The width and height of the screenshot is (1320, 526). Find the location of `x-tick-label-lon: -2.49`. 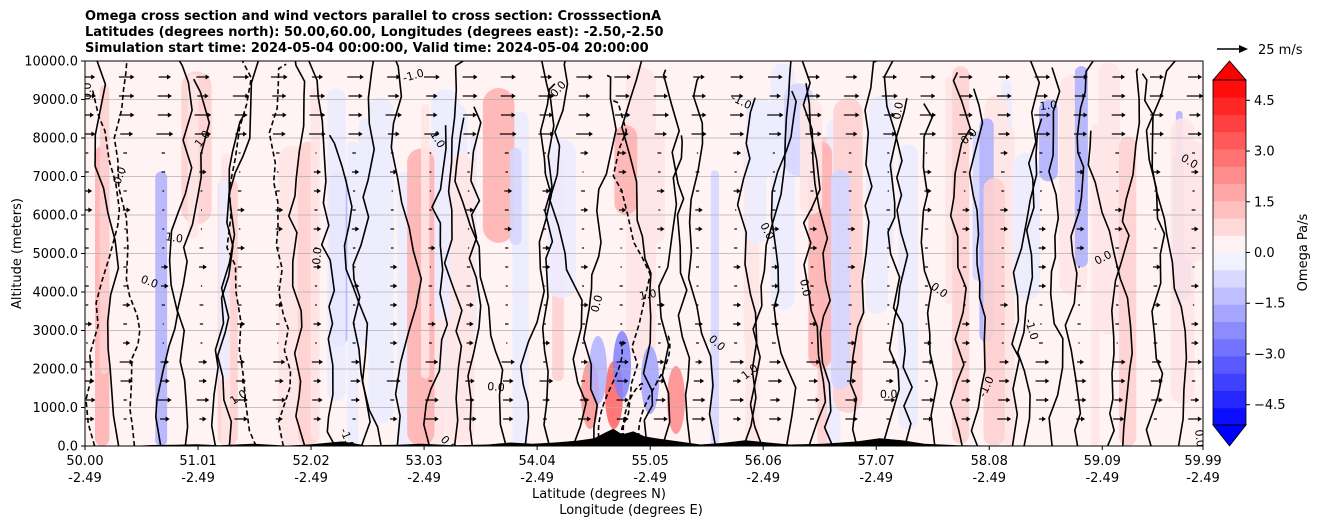

x-tick-label-lon: -2.49 is located at coordinates (1203, 478).